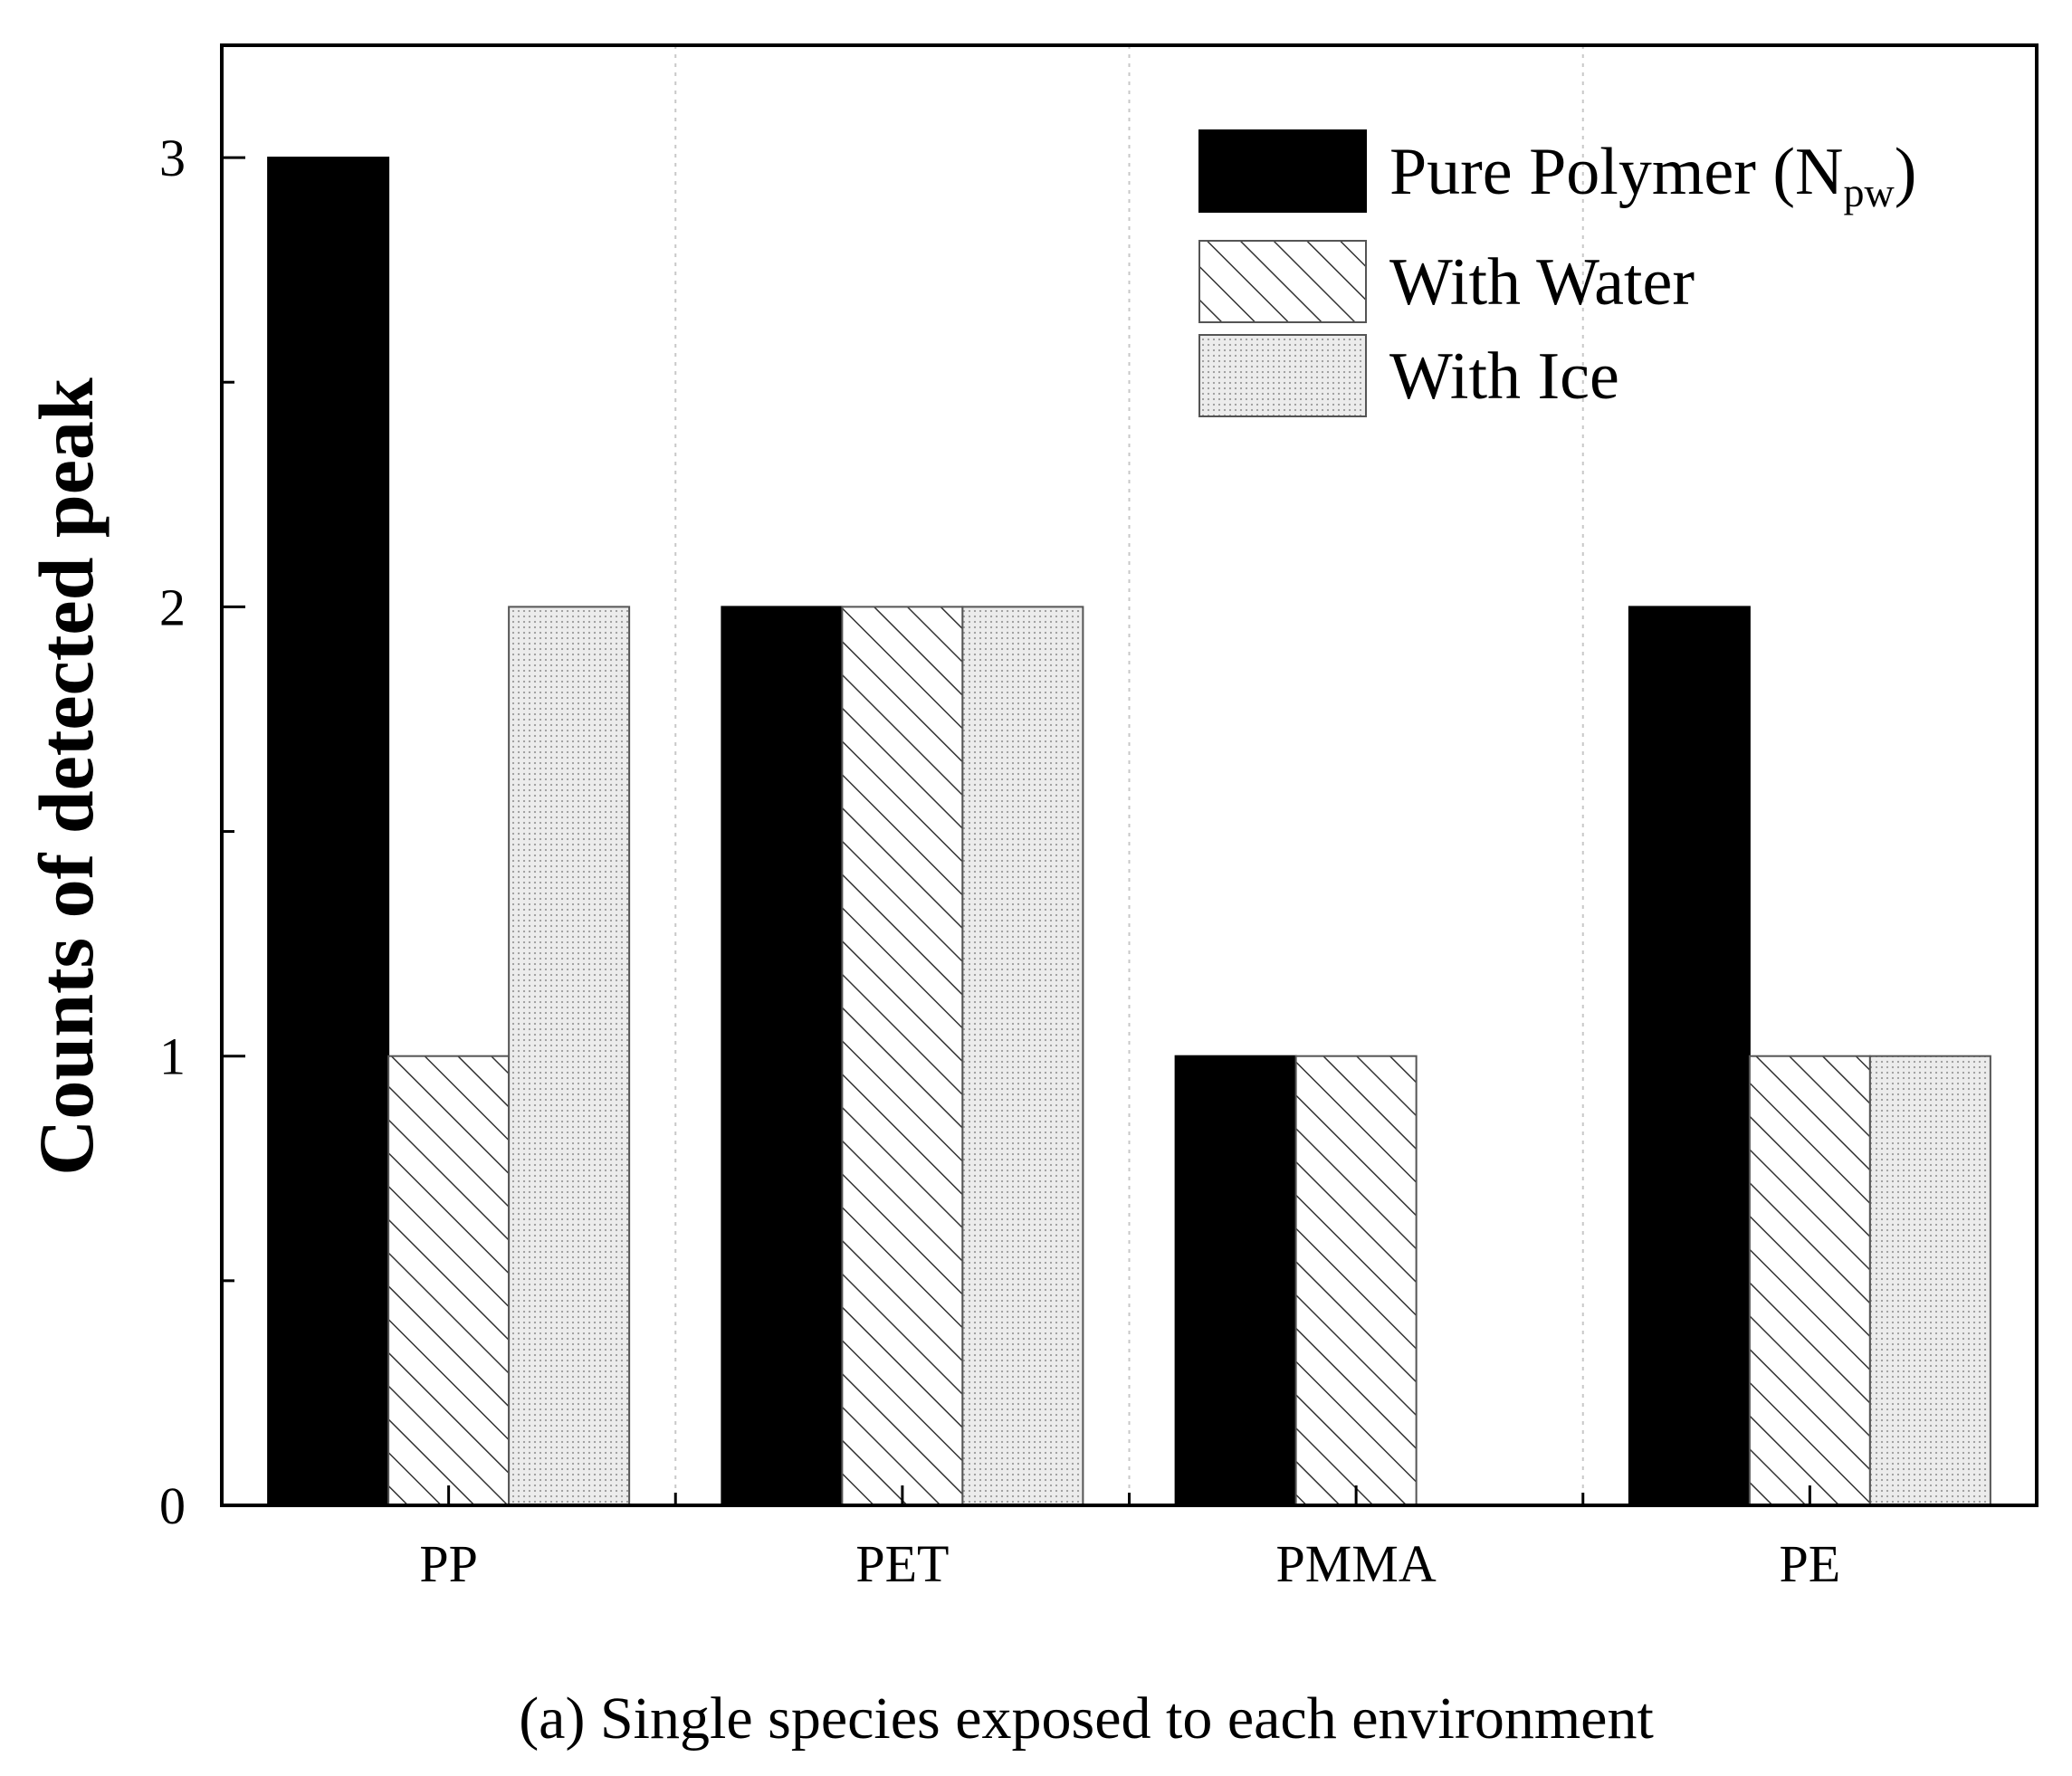 This screenshot has width=2072, height=1776. Describe the element at coordinates (1653, 175) in the screenshot. I see `legend-label-pure-polymer: Pure Polymer (Npw)` at that location.